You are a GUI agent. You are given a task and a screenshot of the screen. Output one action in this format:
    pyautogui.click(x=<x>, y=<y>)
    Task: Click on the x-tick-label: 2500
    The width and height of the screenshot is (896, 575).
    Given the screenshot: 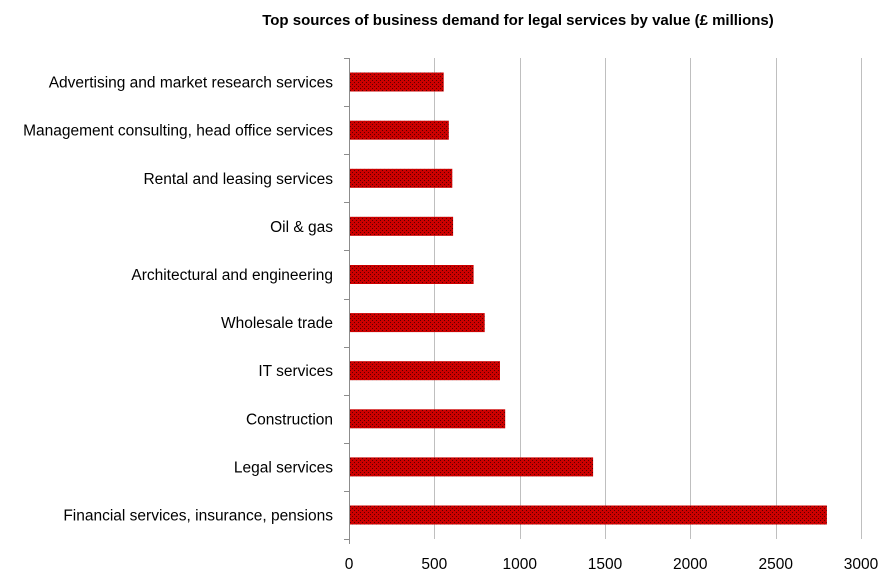 What is the action you would take?
    pyautogui.click(x=775, y=564)
    